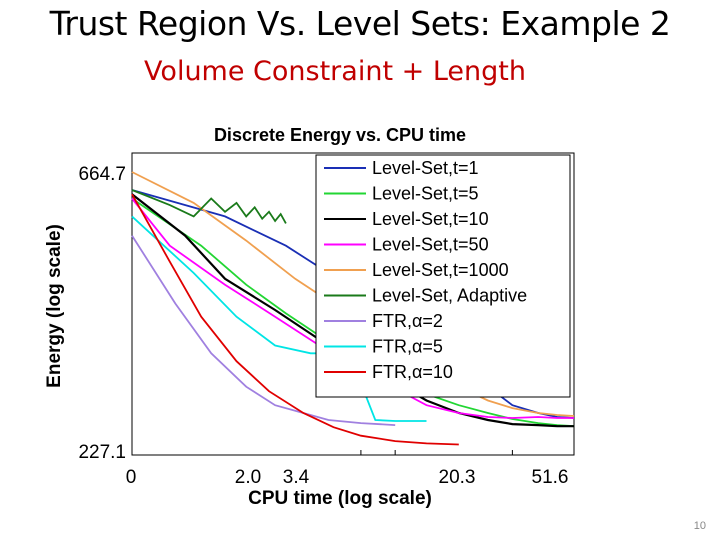 This screenshot has height=540, width=720. I want to click on legend-label-1: Level-Set,t=1, so click(425, 168).